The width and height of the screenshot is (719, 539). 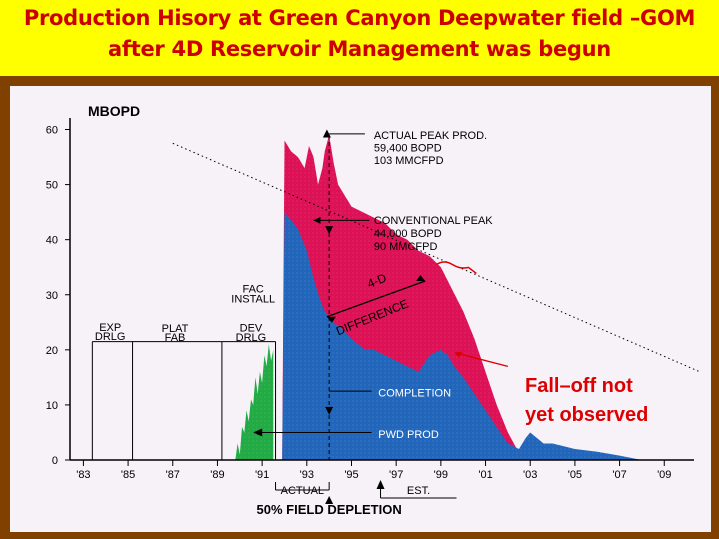 What do you see at coordinates (128, 475) in the screenshot?
I see `x-tick-label-1985: '85` at bounding box center [128, 475].